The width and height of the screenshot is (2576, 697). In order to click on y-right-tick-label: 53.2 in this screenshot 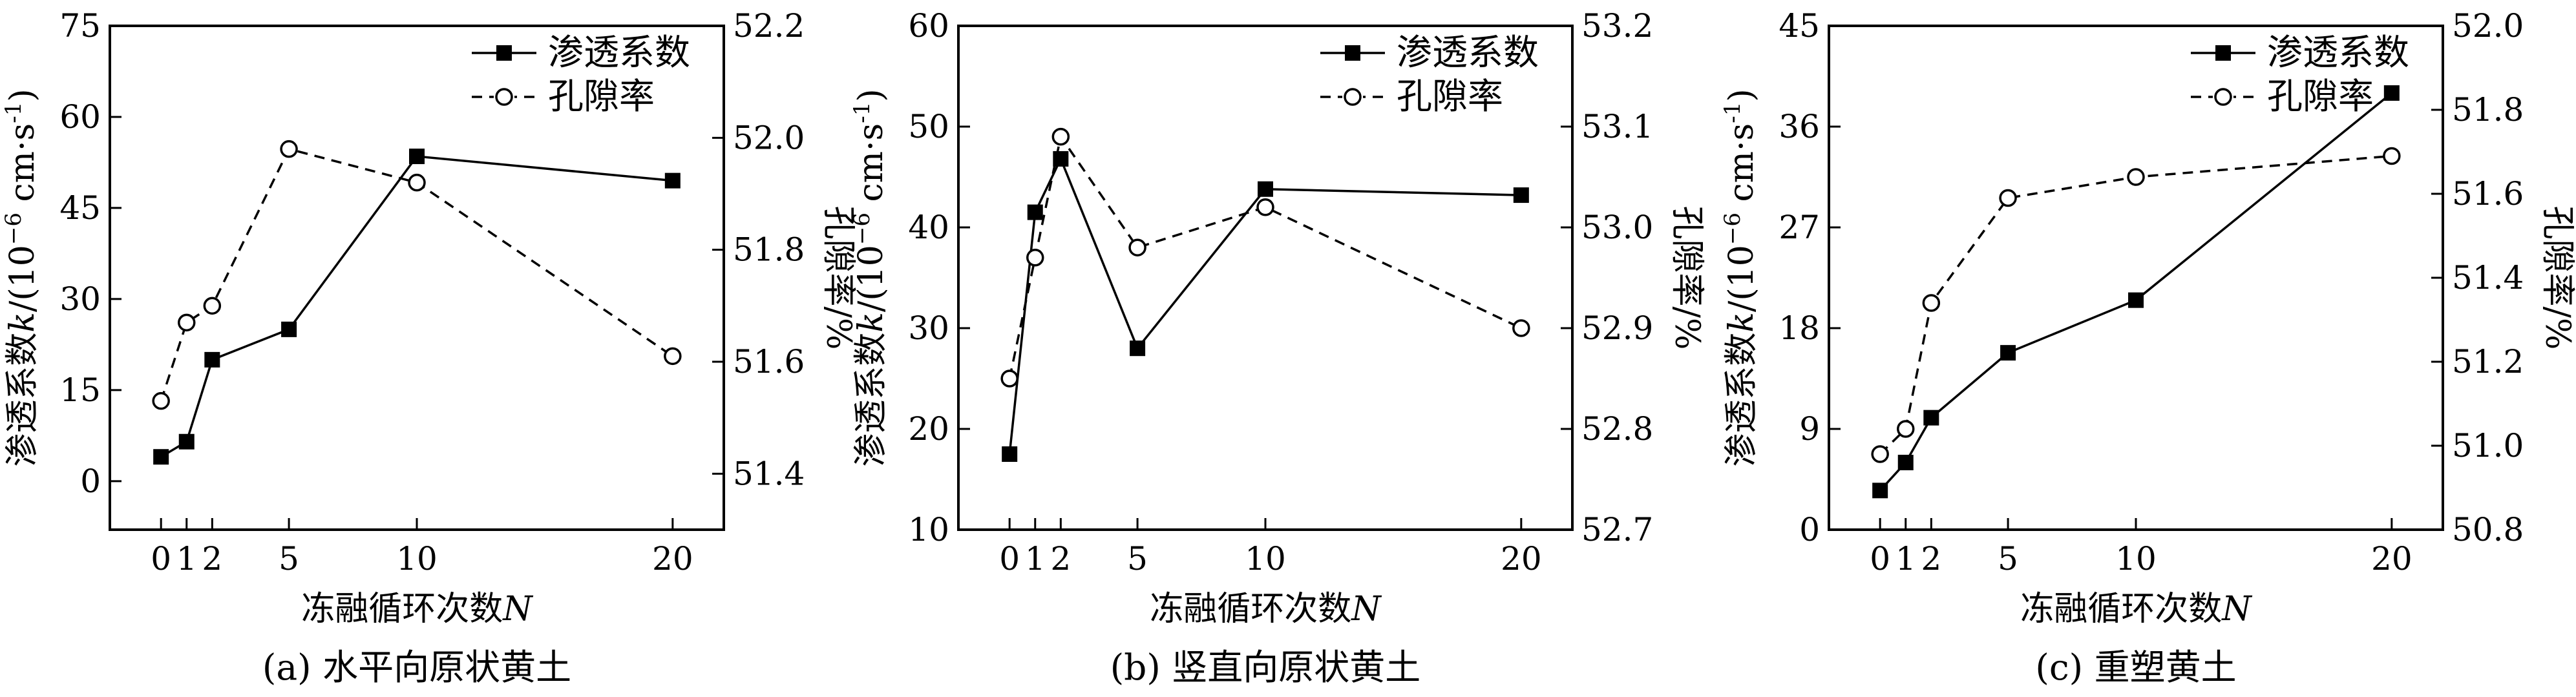, I will do `click(1617, 26)`.